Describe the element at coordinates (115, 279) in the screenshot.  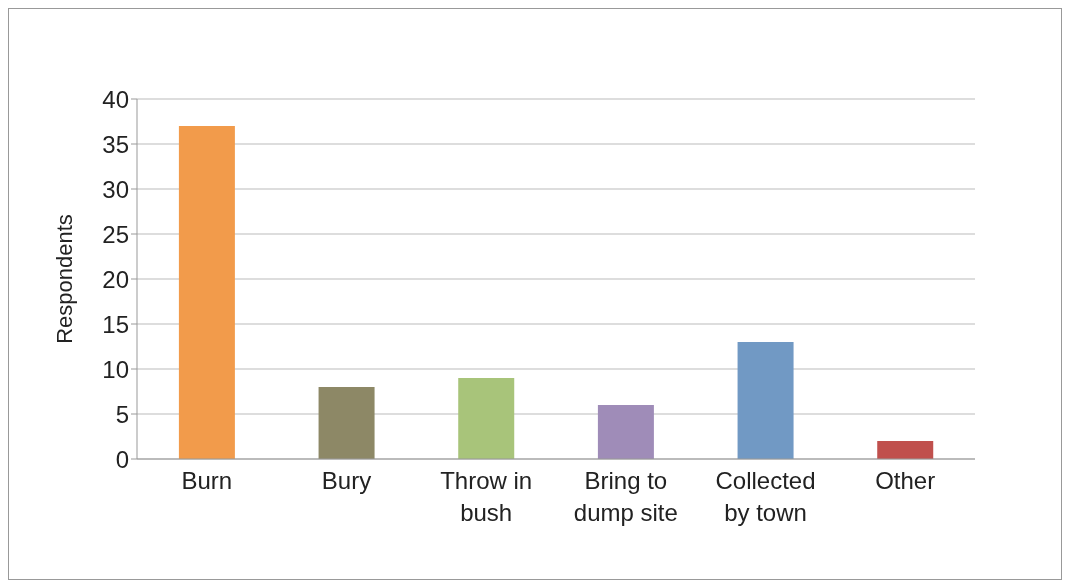
I see `y-tick-label: 20` at that location.